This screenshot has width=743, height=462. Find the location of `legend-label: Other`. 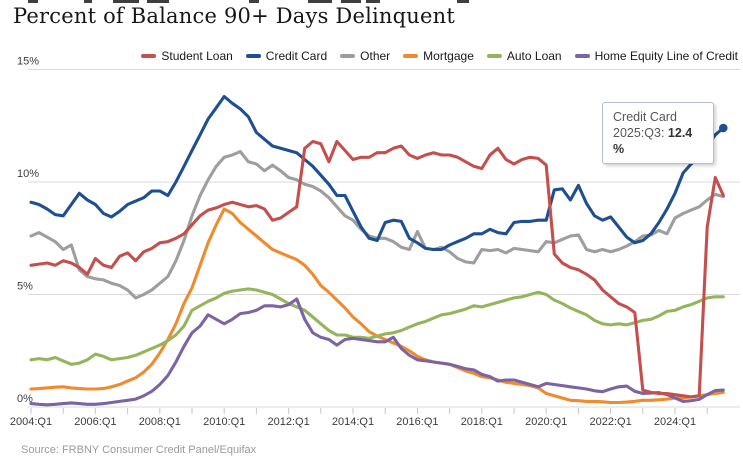

legend-label: Other is located at coordinates (375, 56).